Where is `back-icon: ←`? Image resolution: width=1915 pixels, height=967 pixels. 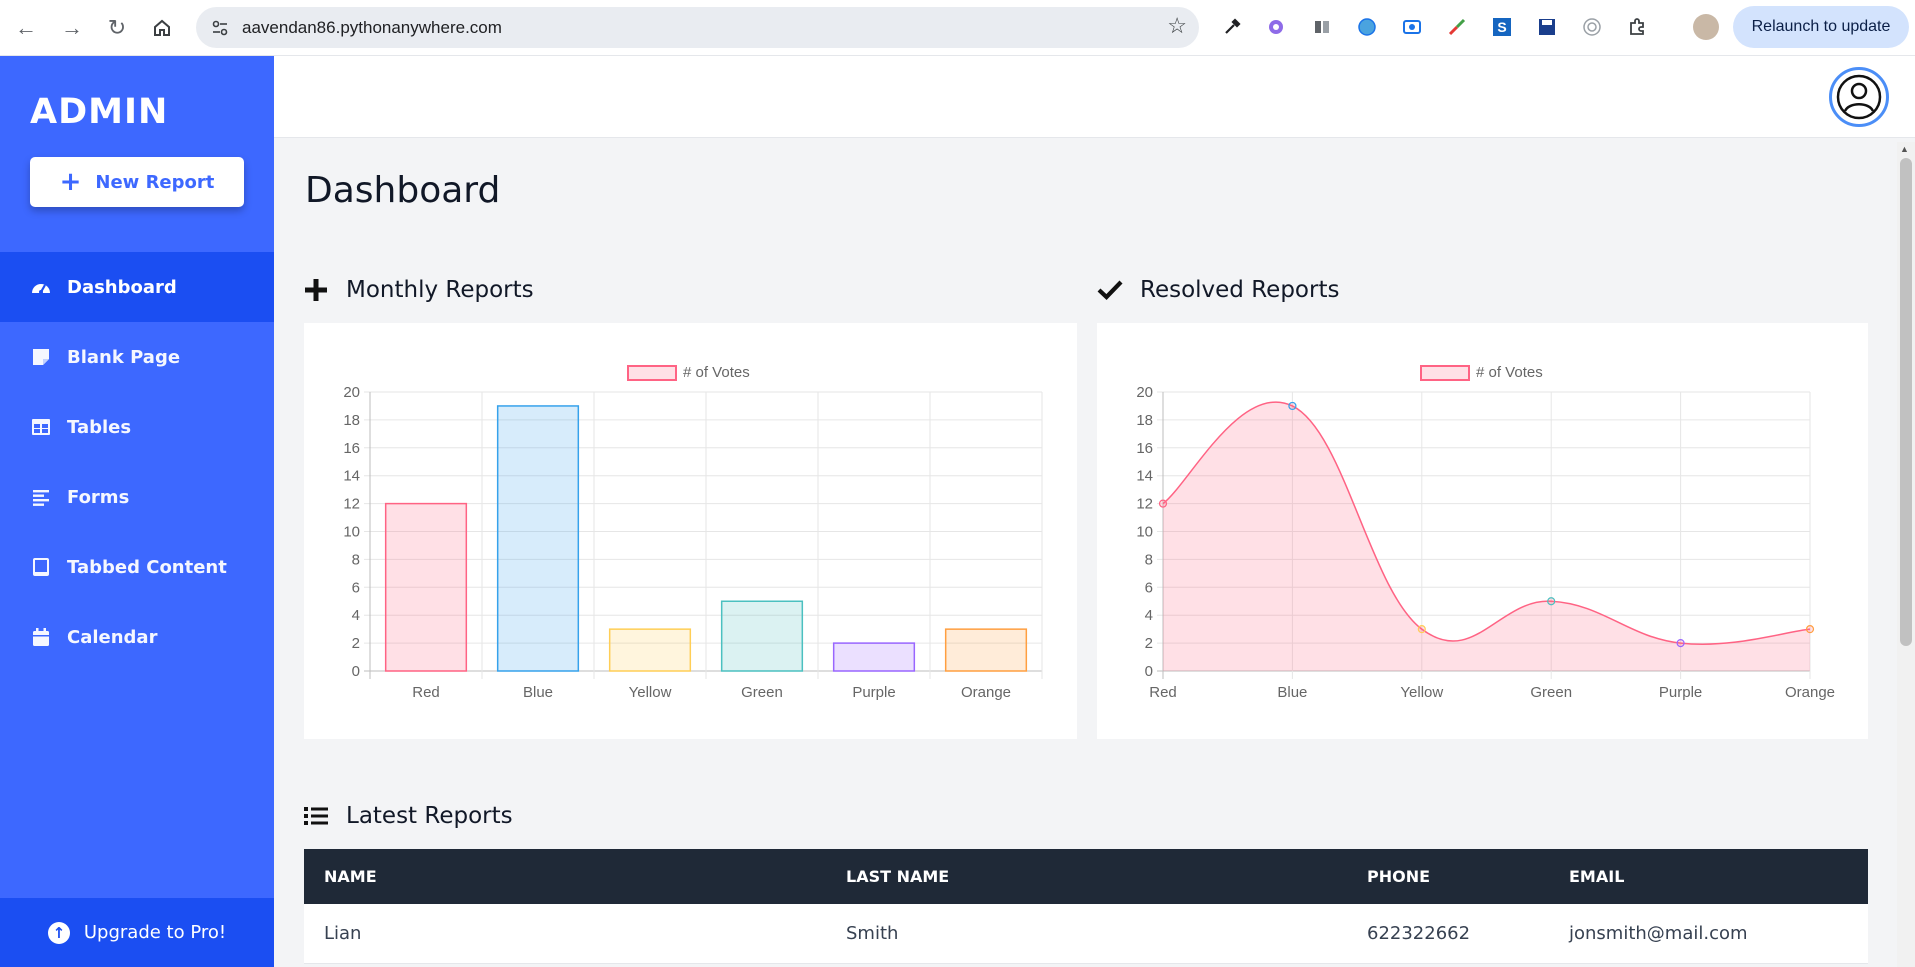
back-icon: ← is located at coordinates (26, 27).